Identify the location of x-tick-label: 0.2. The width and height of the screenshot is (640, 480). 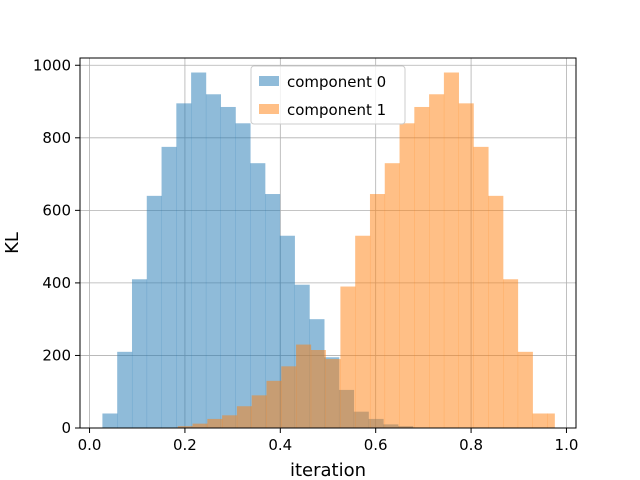
(185, 445).